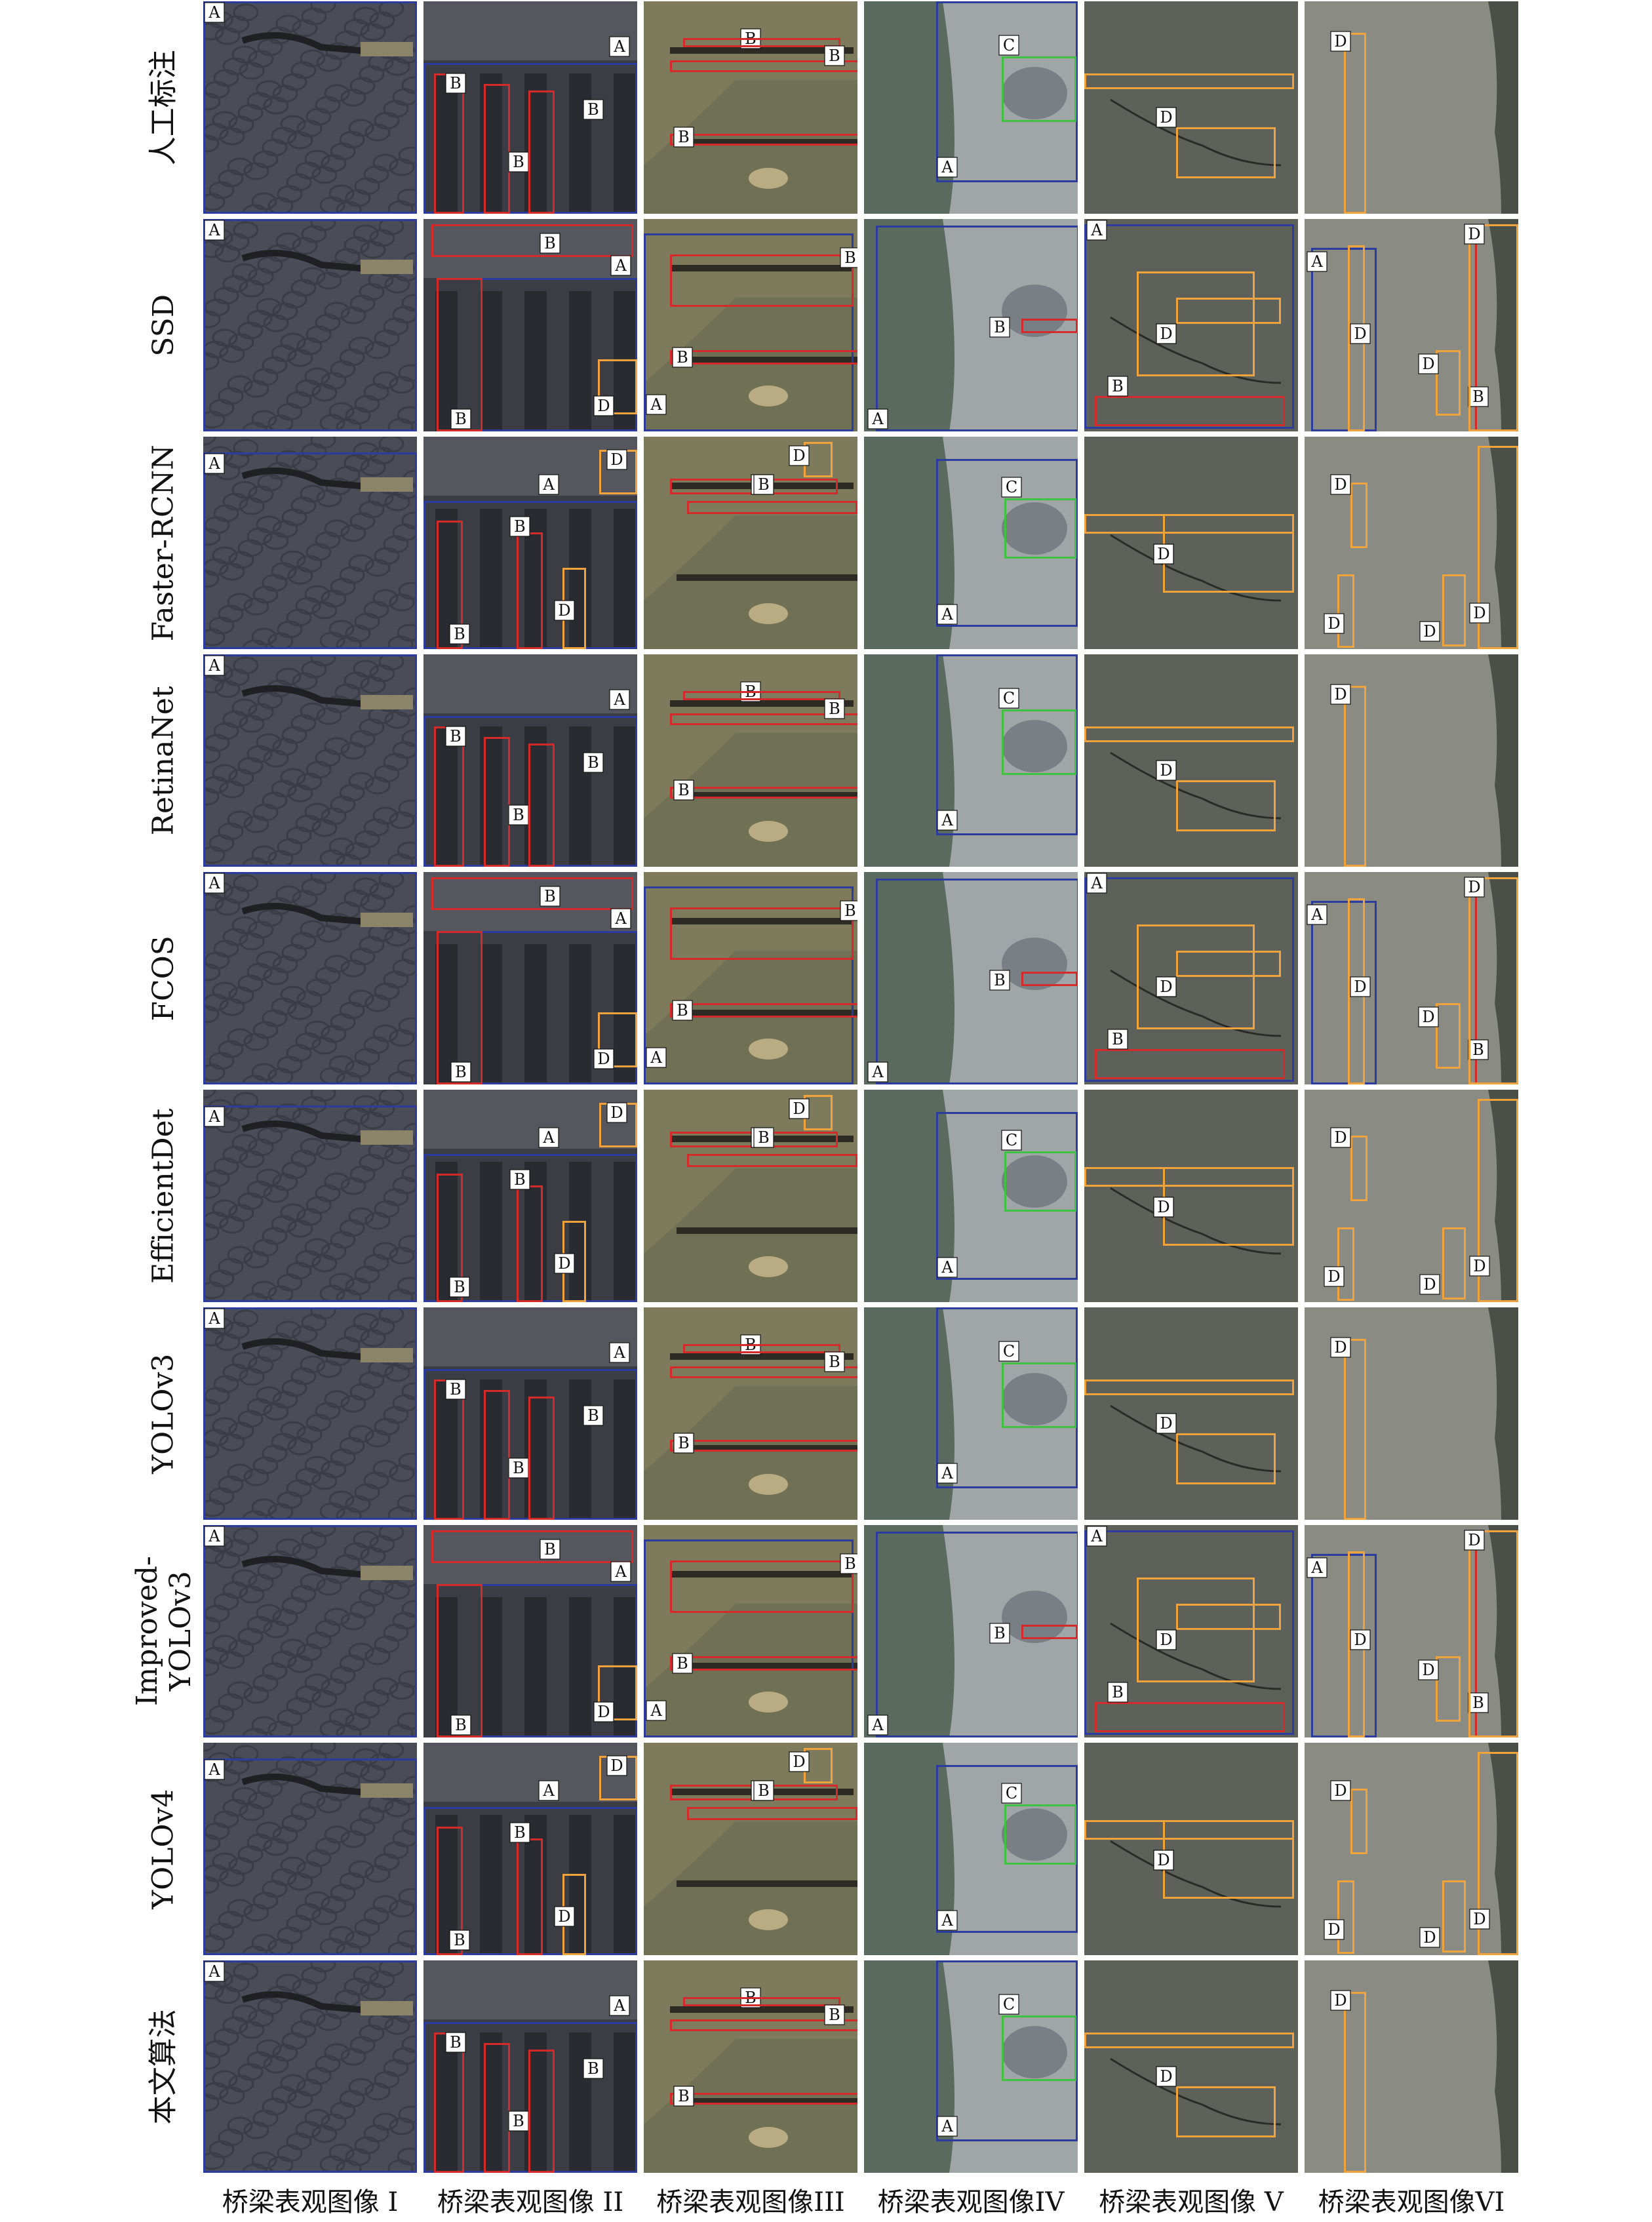 Image resolution: width=1652 pixels, height=2222 pixels. Describe the element at coordinates (1411, 325) in the screenshot. I see `panel-r1-c5: A D D B D` at that location.